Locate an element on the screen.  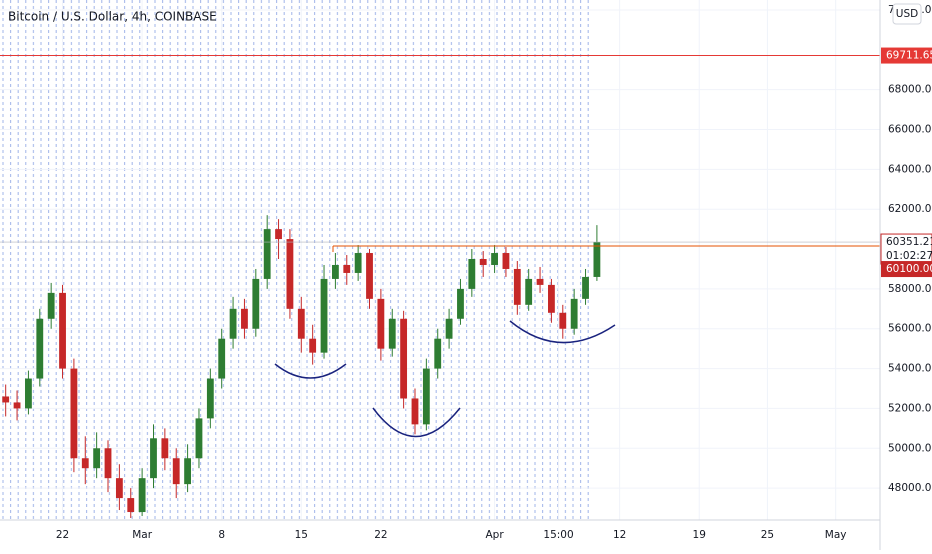
y-tick-label: 50000.00 is located at coordinates (910, 448).